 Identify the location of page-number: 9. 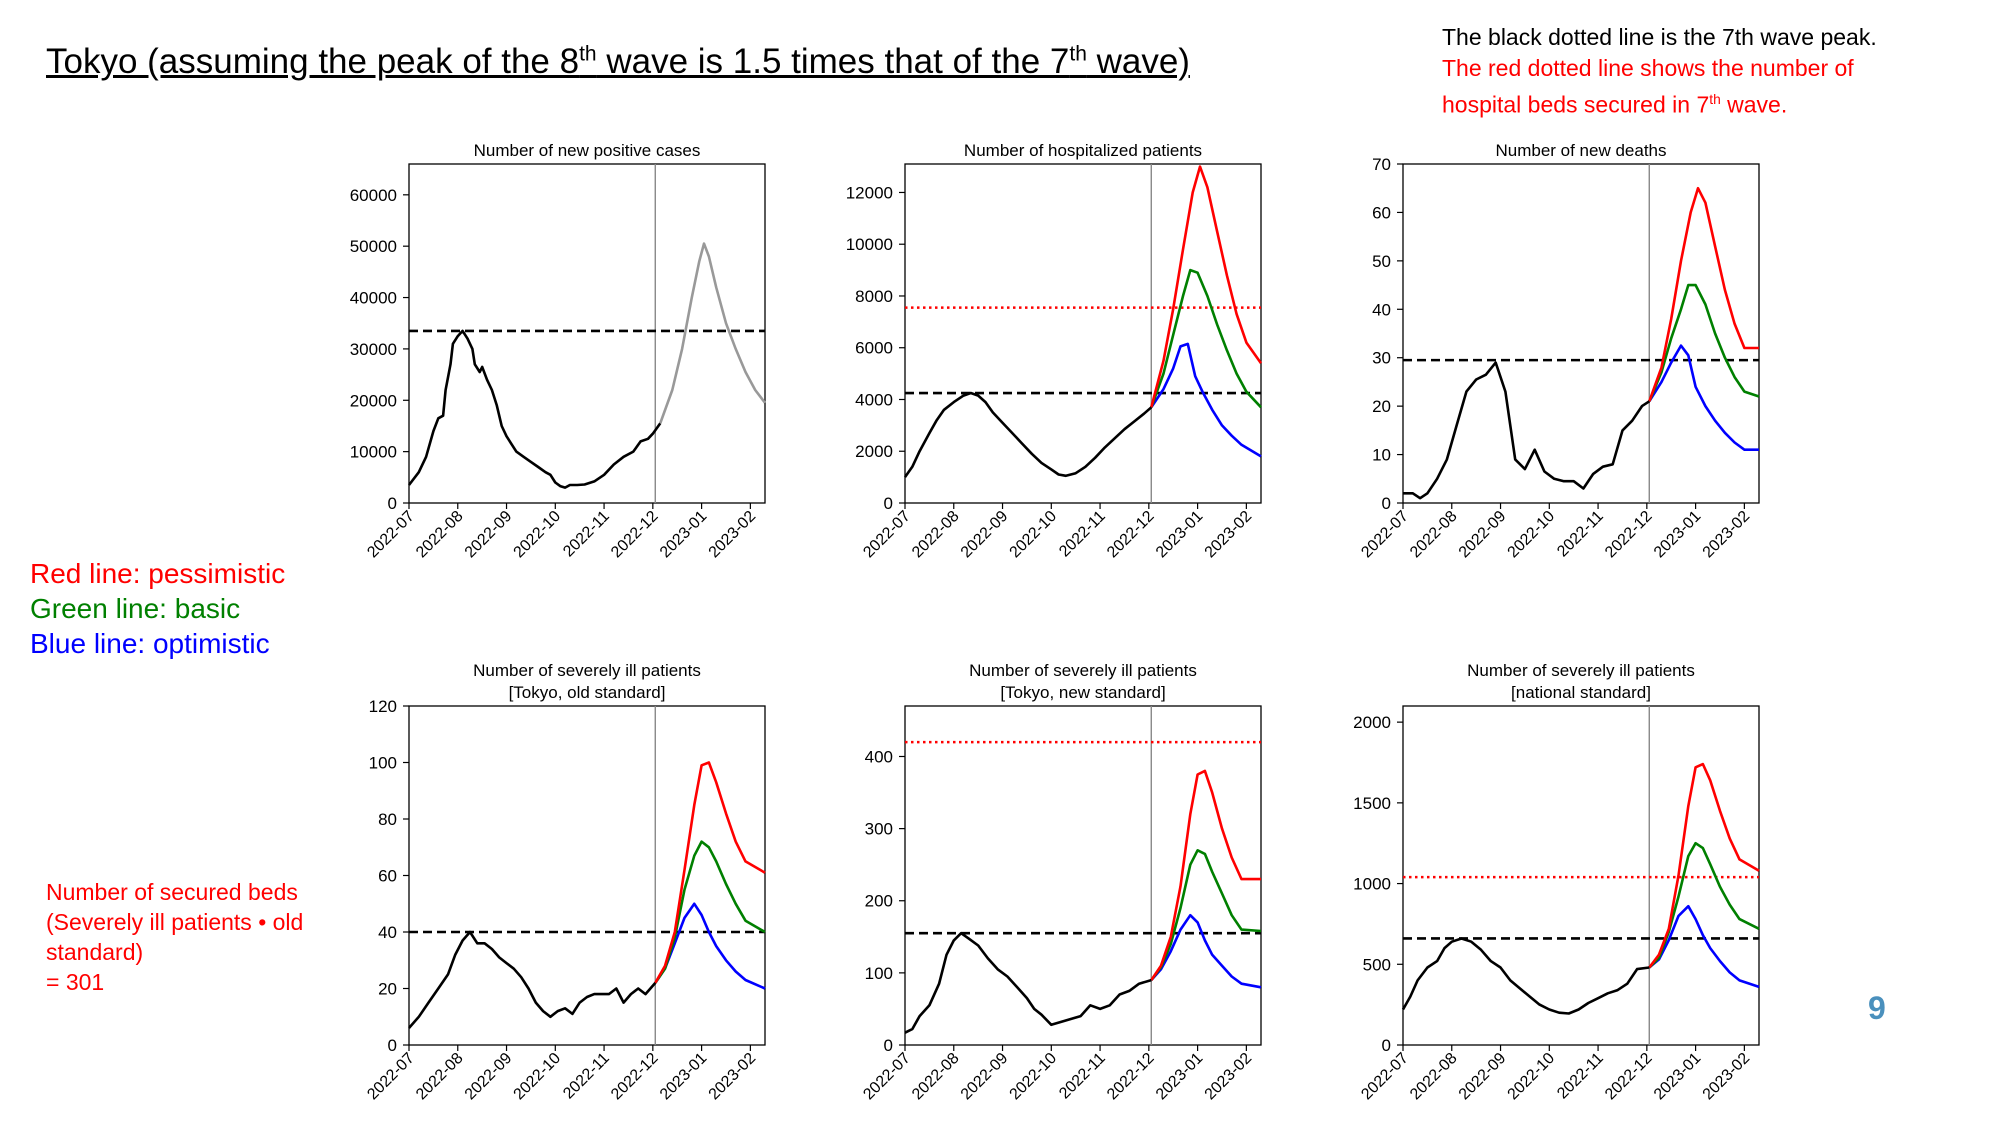
(1877, 1008).